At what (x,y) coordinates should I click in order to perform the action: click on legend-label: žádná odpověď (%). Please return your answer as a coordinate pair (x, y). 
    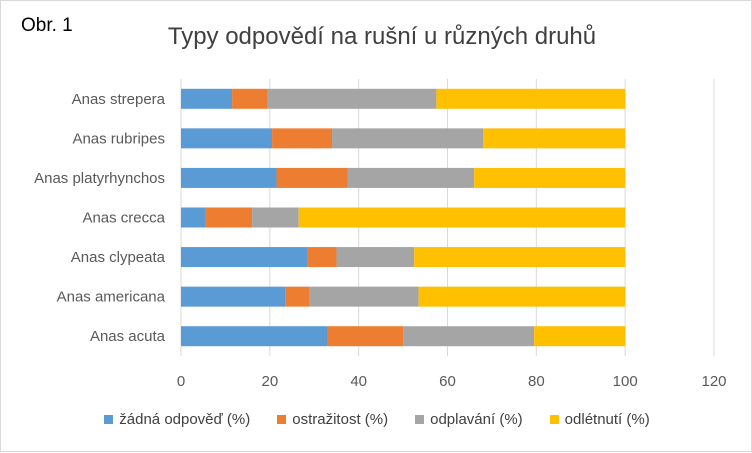
    Looking at the image, I should click on (185, 419).